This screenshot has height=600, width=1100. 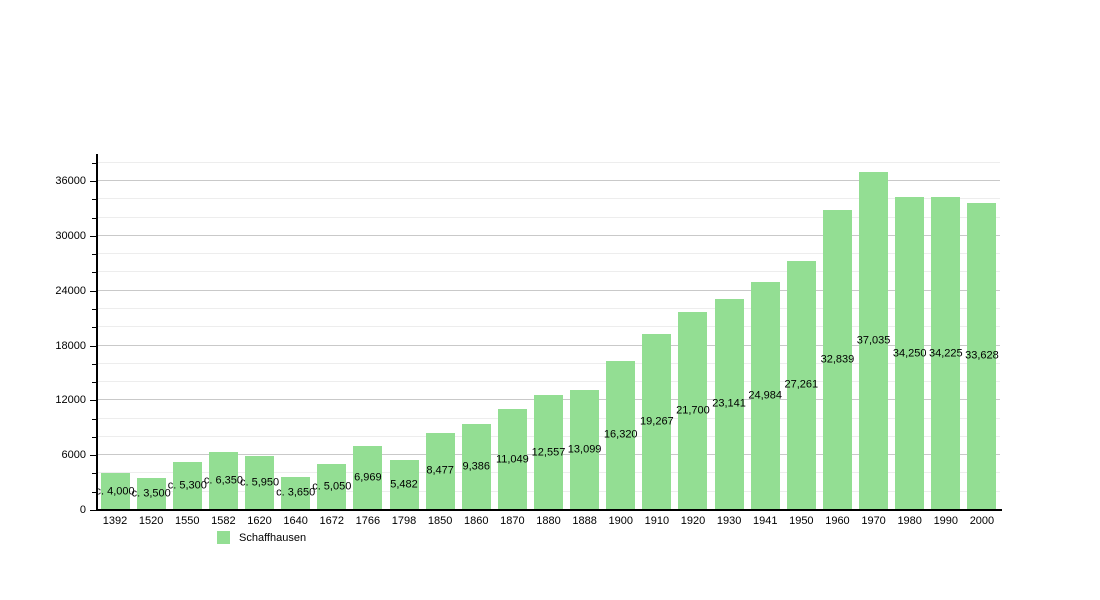 What do you see at coordinates (70, 235) in the screenshot?
I see `y-axis-tick-label: 30000` at bounding box center [70, 235].